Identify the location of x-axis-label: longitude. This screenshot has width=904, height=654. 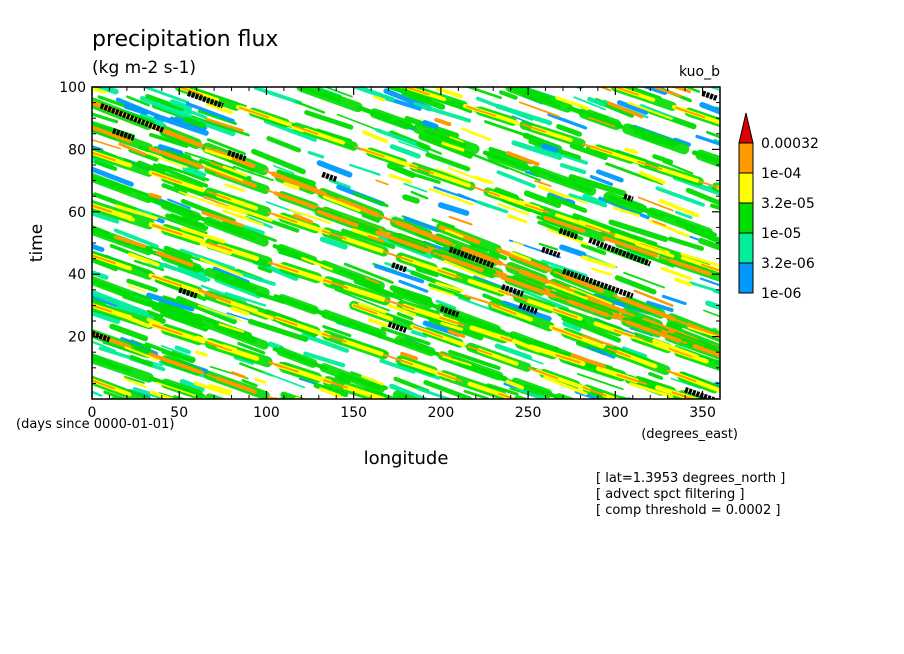
(406, 458).